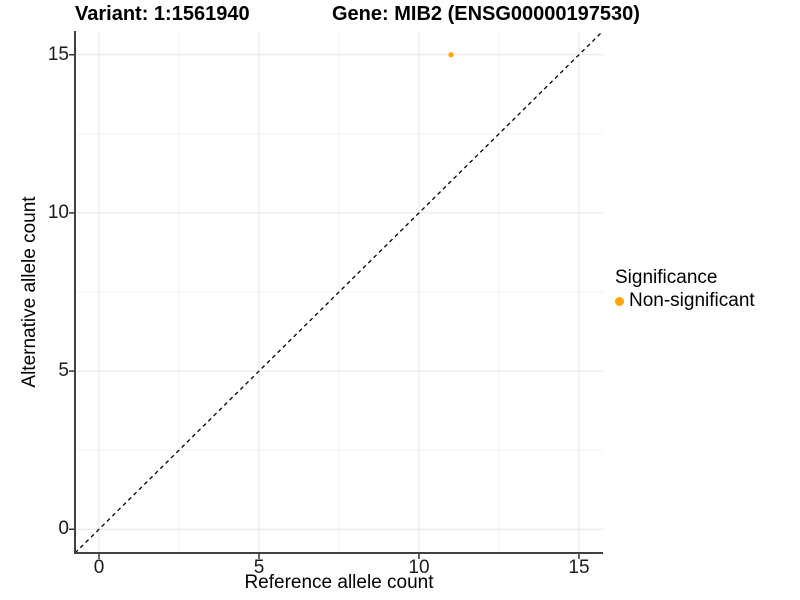 The height and width of the screenshot is (600, 800). Describe the element at coordinates (451, 55) in the screenshot. I see `data-point` at that location.